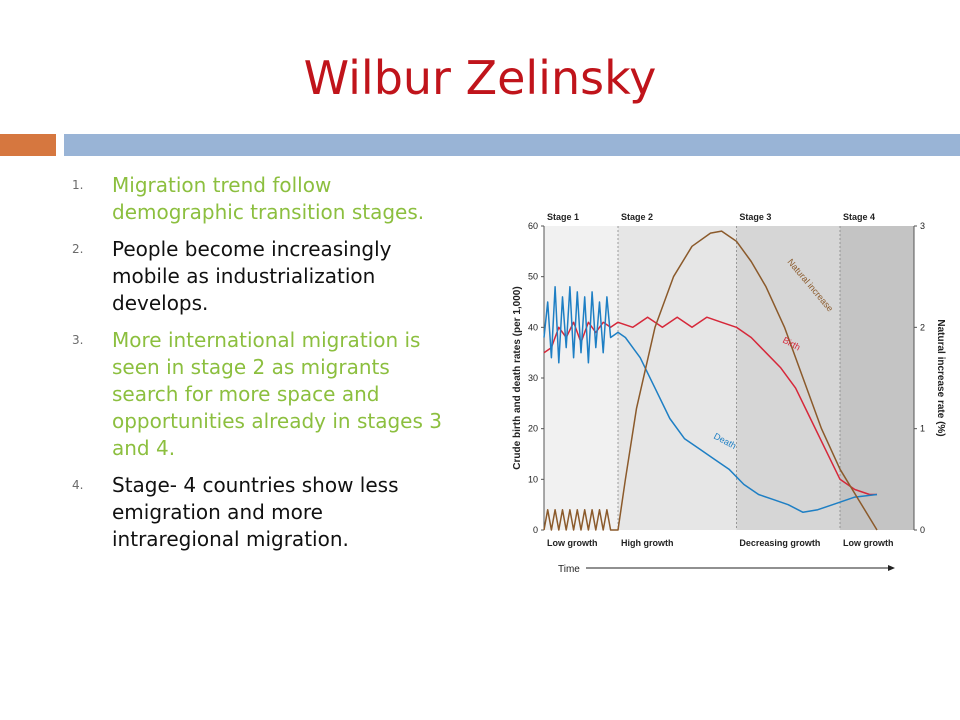 The height and width of the screenshot is (720, 960). I want to click on growth-label: High growth, so click(647, 543).